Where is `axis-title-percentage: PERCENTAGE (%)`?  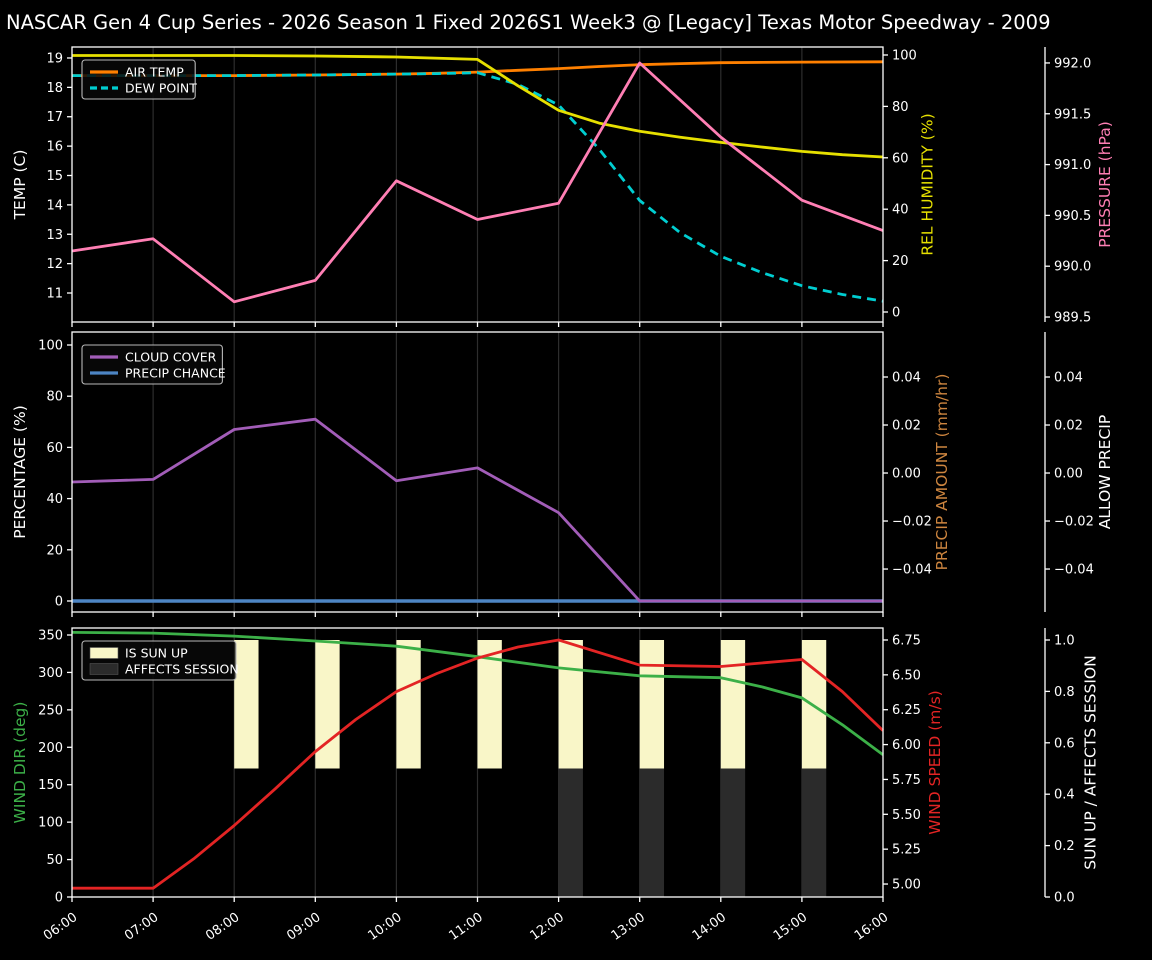 axis-title-percentage: PERCENTAGE (%) is located at coordinates (20, 472).